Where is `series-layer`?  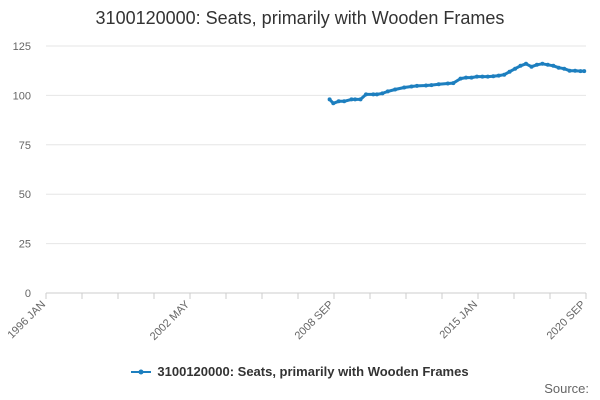
series-layer is located at coordinates (457, 83).